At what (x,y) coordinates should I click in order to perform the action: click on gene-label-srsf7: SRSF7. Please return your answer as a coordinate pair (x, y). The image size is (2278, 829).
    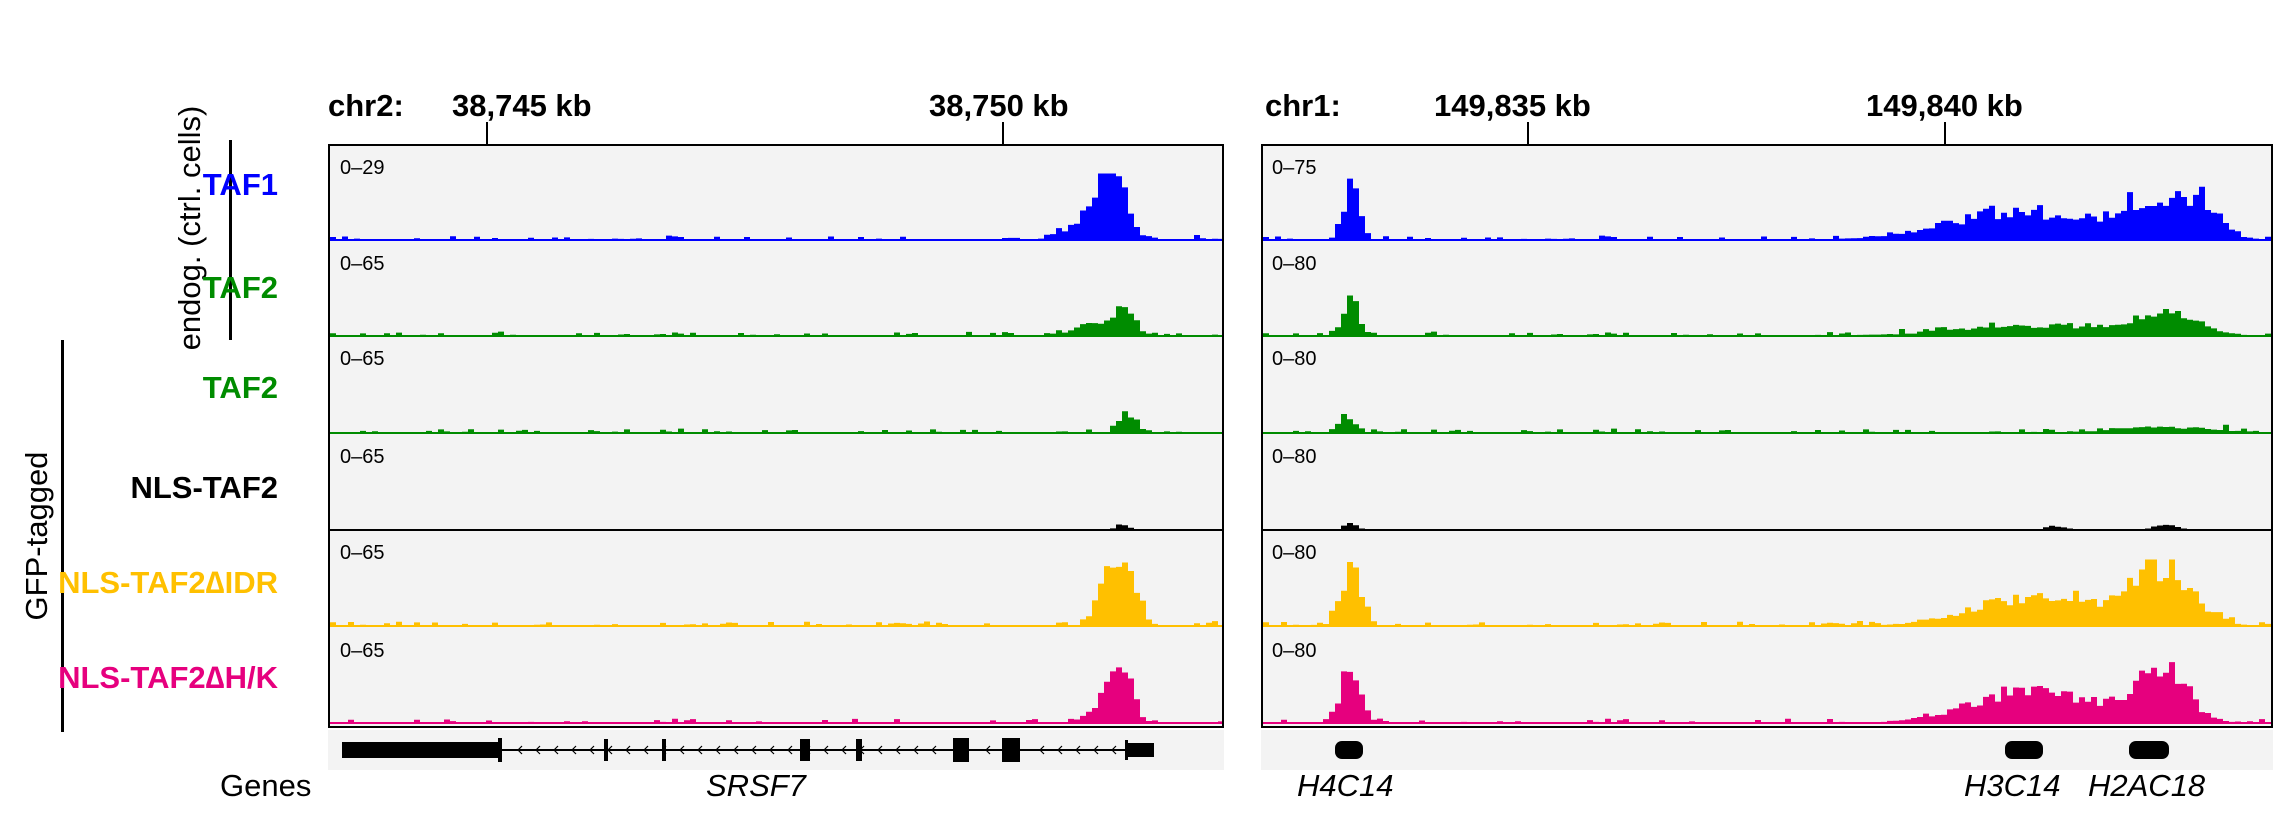
    Looking at the image, I should click on (756, 785).